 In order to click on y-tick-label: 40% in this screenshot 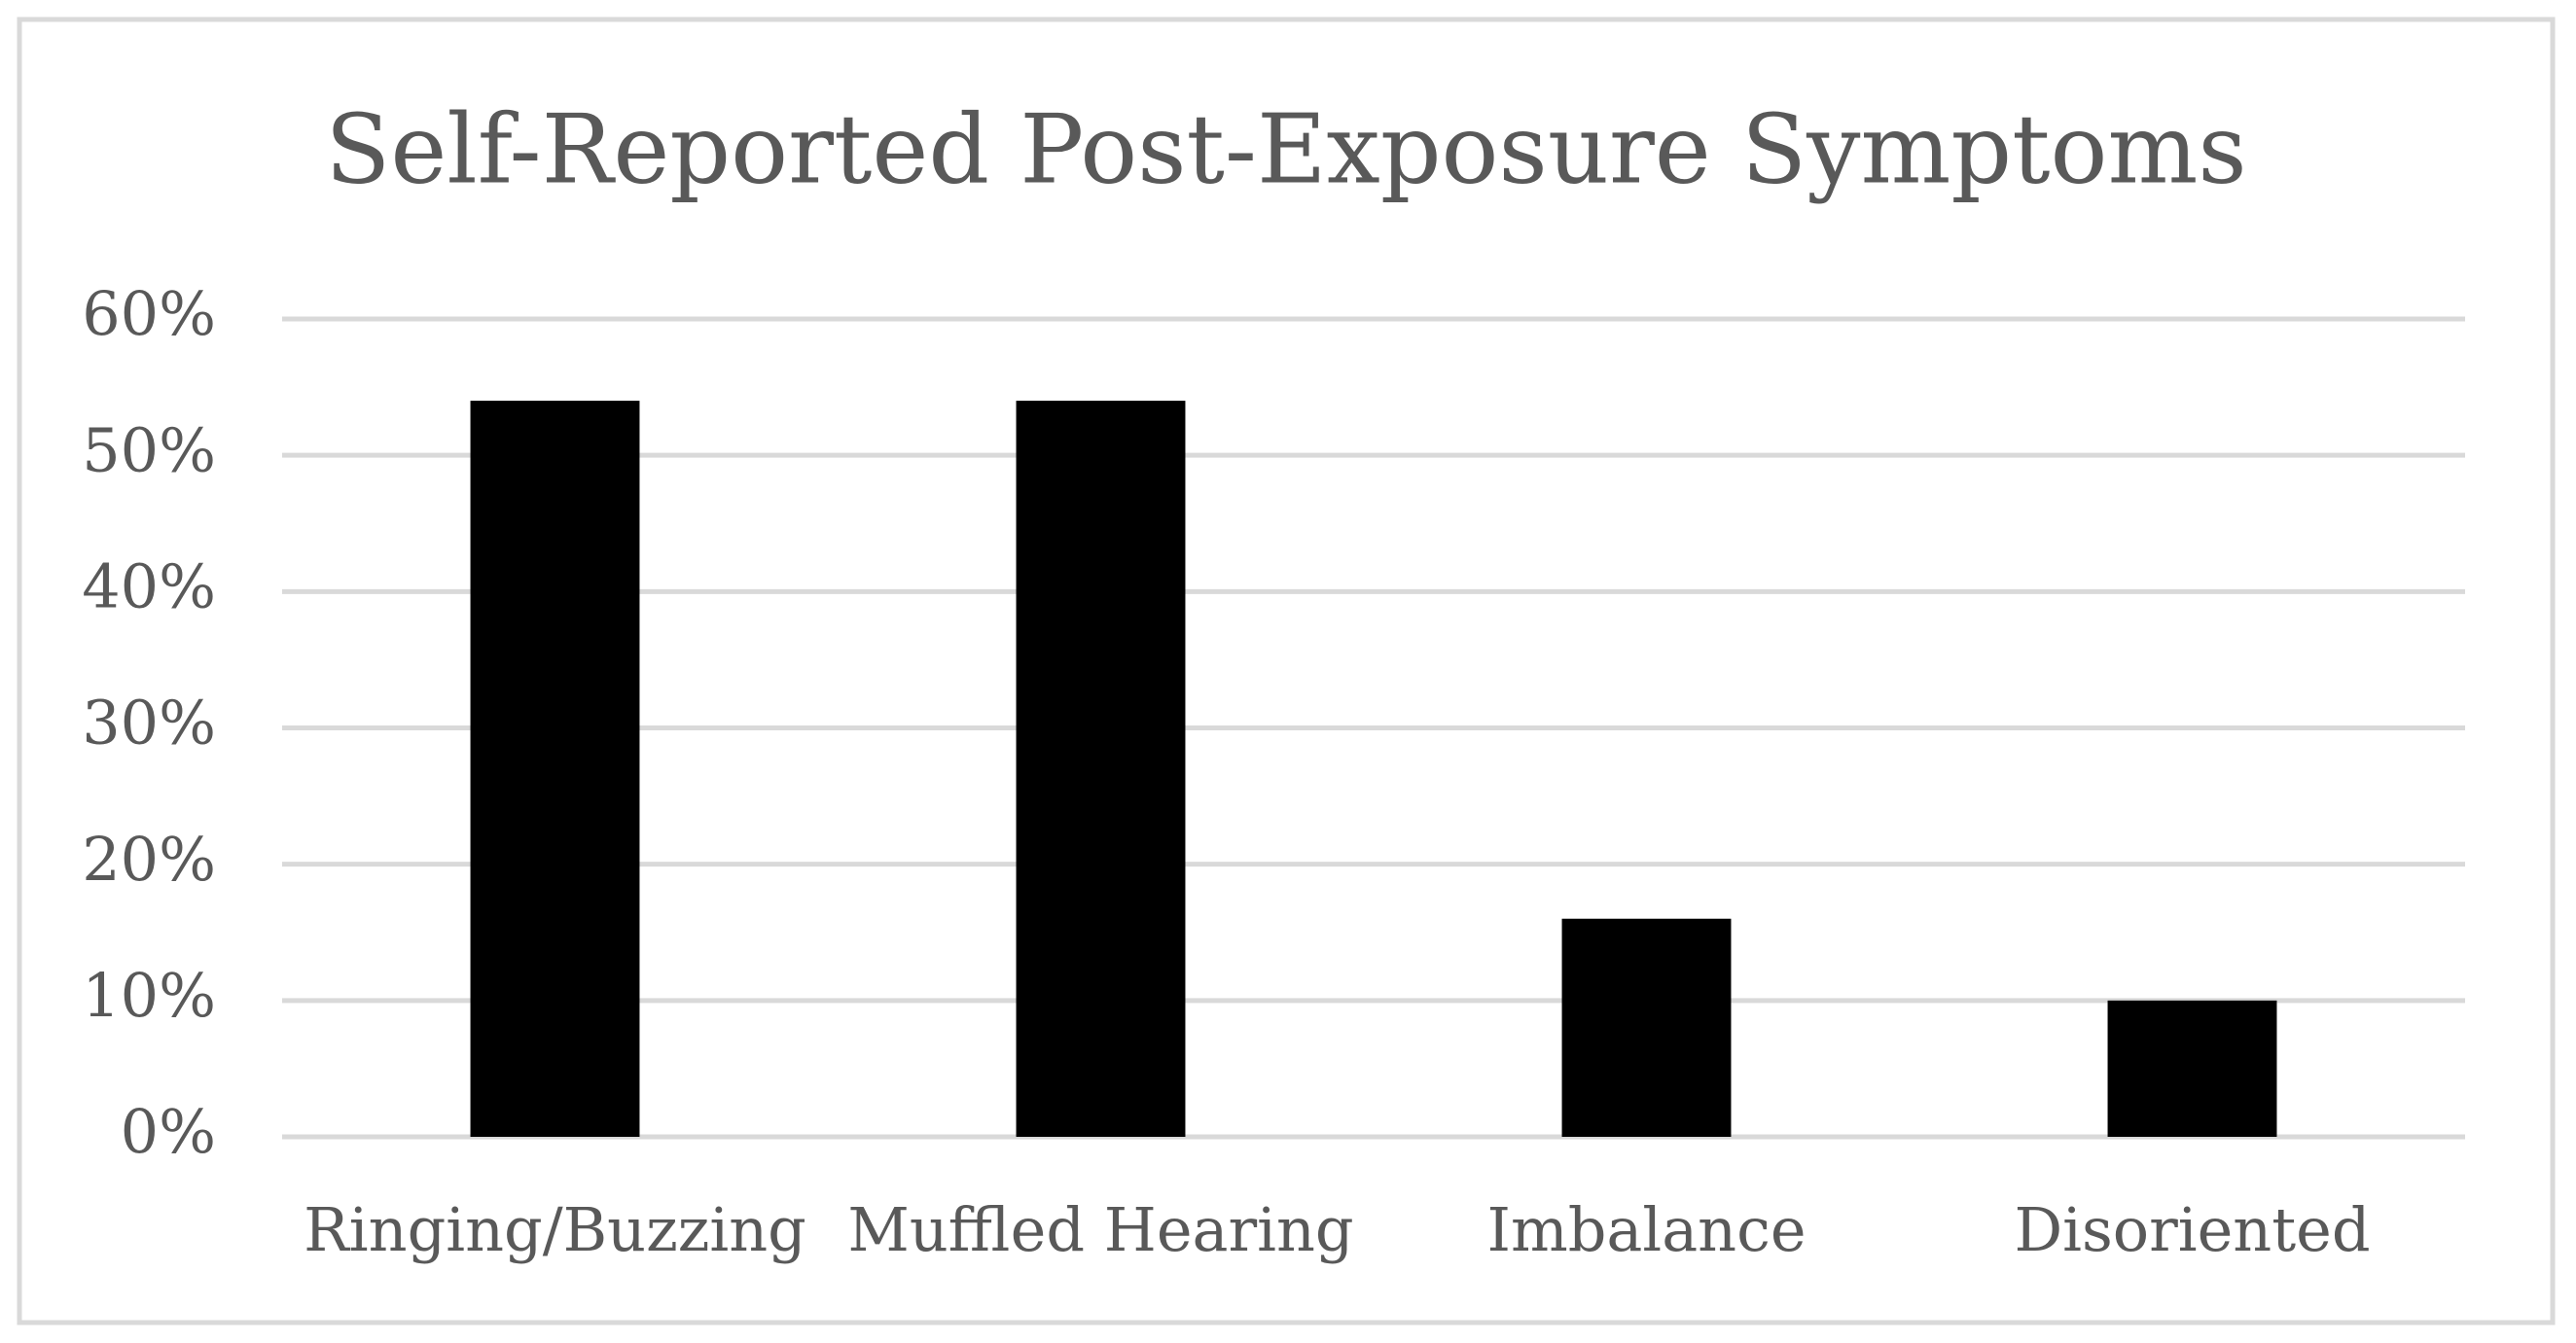, I will do `click(149, 585)`.